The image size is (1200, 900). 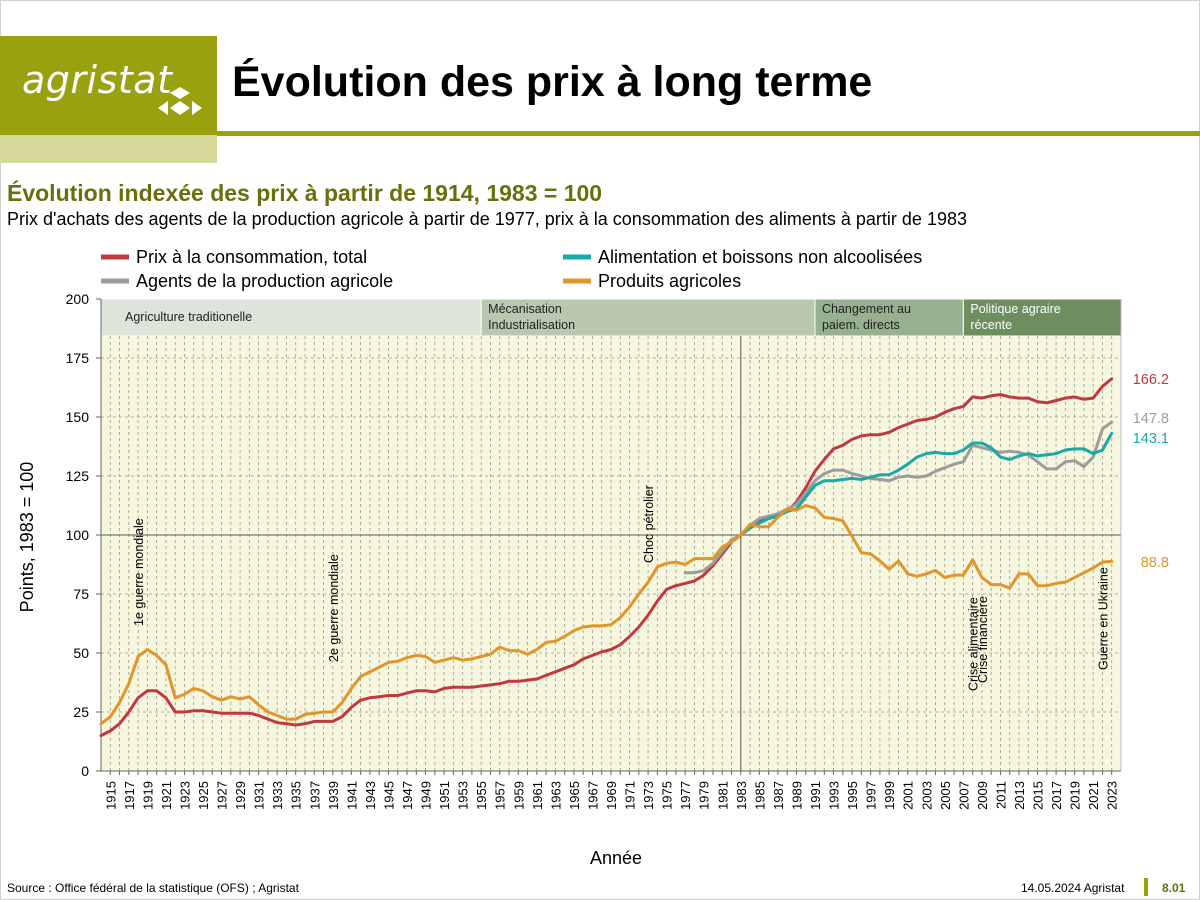 What do you see at coordinates (982, 795) in the screenshot?
I see `x-tick-label: 2009` at bounding box center [982, 795].